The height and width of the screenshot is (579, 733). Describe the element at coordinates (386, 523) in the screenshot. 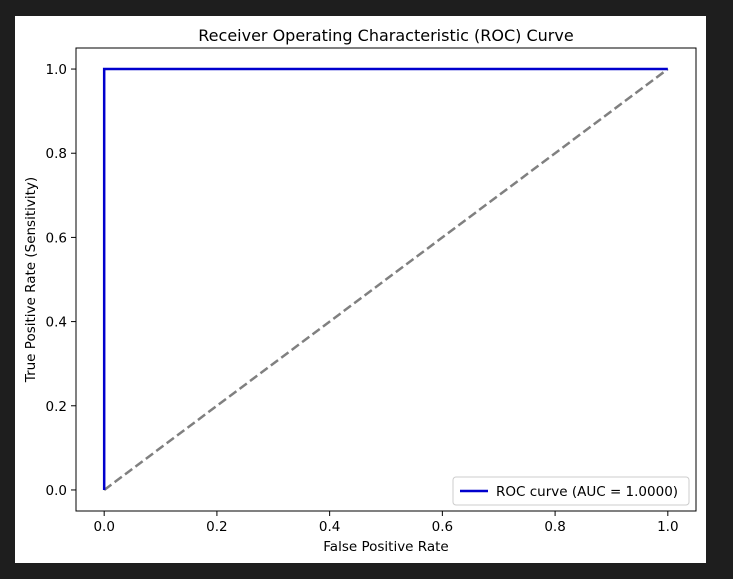

I see `x-axis: 0.0 0.2 0.4 0.6 0.8 1.0` at that location.